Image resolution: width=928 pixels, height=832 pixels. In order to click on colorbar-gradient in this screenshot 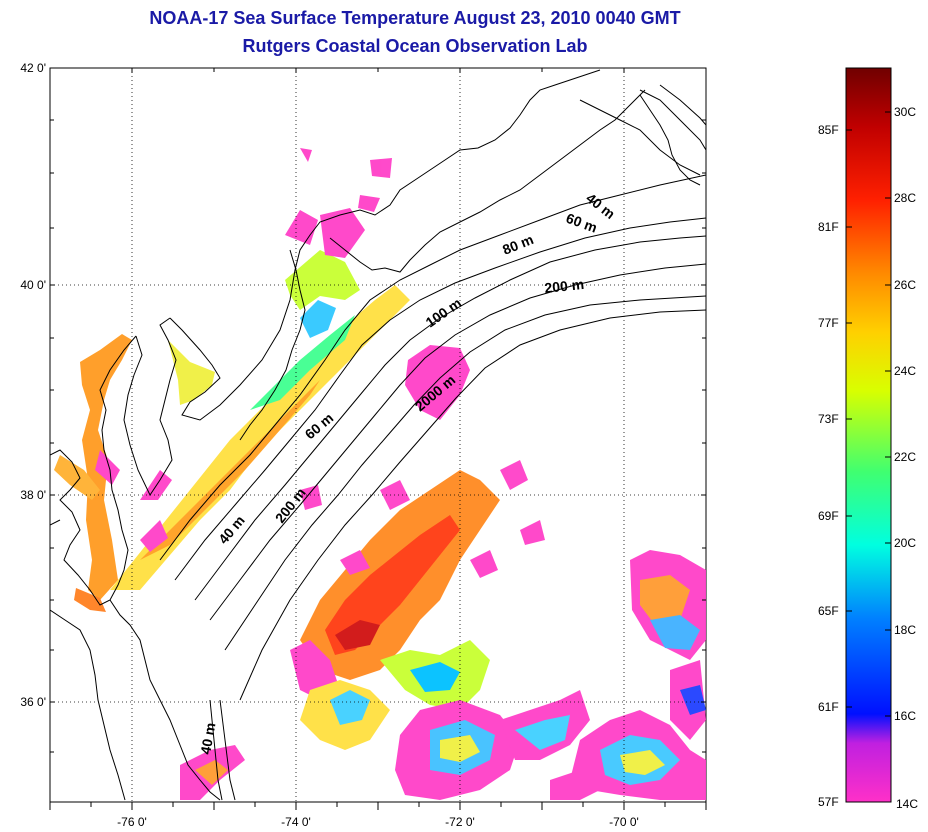, I will do `click(868, 435)`.